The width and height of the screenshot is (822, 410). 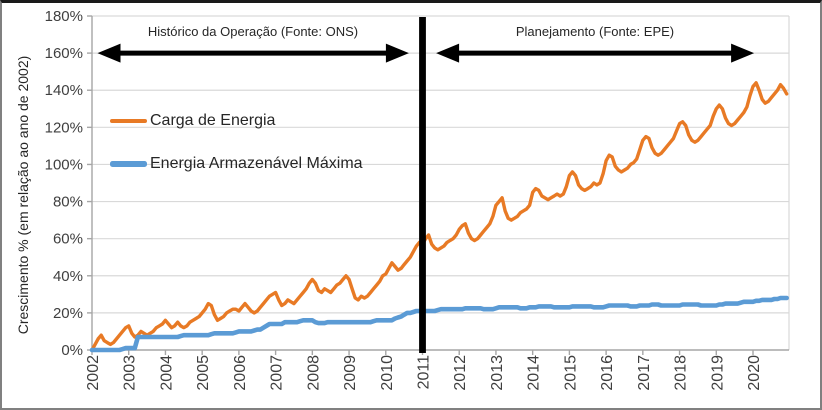 What do you see at coordinates (681, 373) in the screenshot?
I see `x-tick-label: 2018` at bounding box center [681, 373].